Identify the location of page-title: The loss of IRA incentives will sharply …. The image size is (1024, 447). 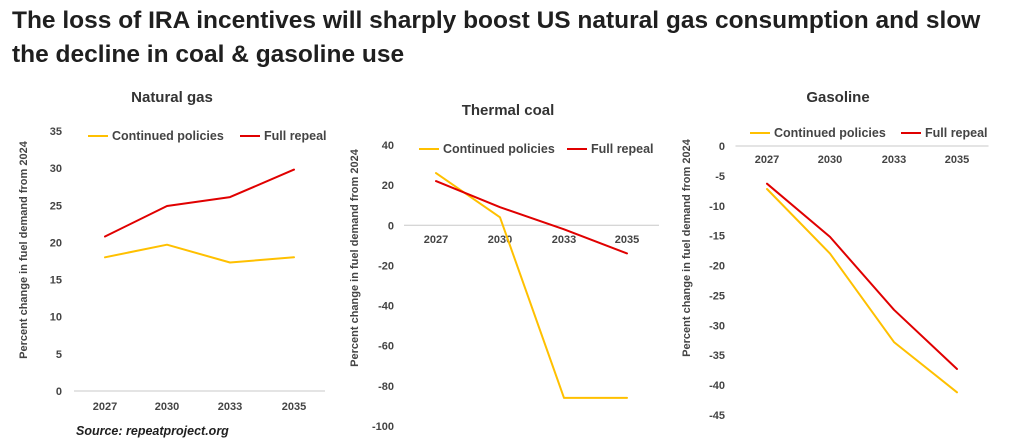
(496, 37).